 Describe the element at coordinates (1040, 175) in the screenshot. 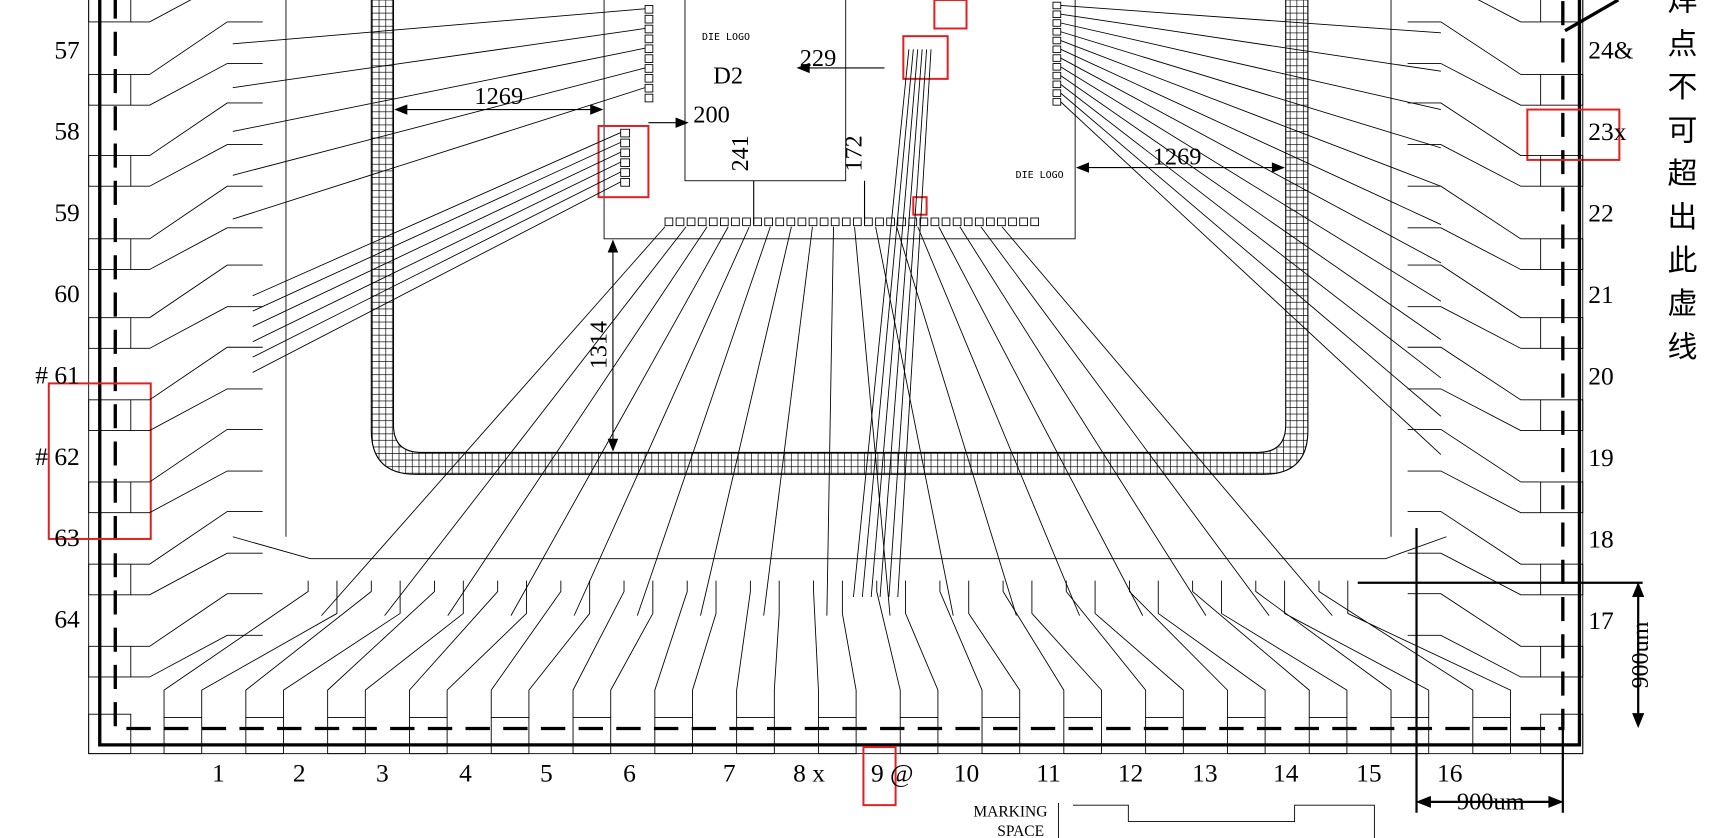

I see `die-logo: DIE LOGO` at that location.